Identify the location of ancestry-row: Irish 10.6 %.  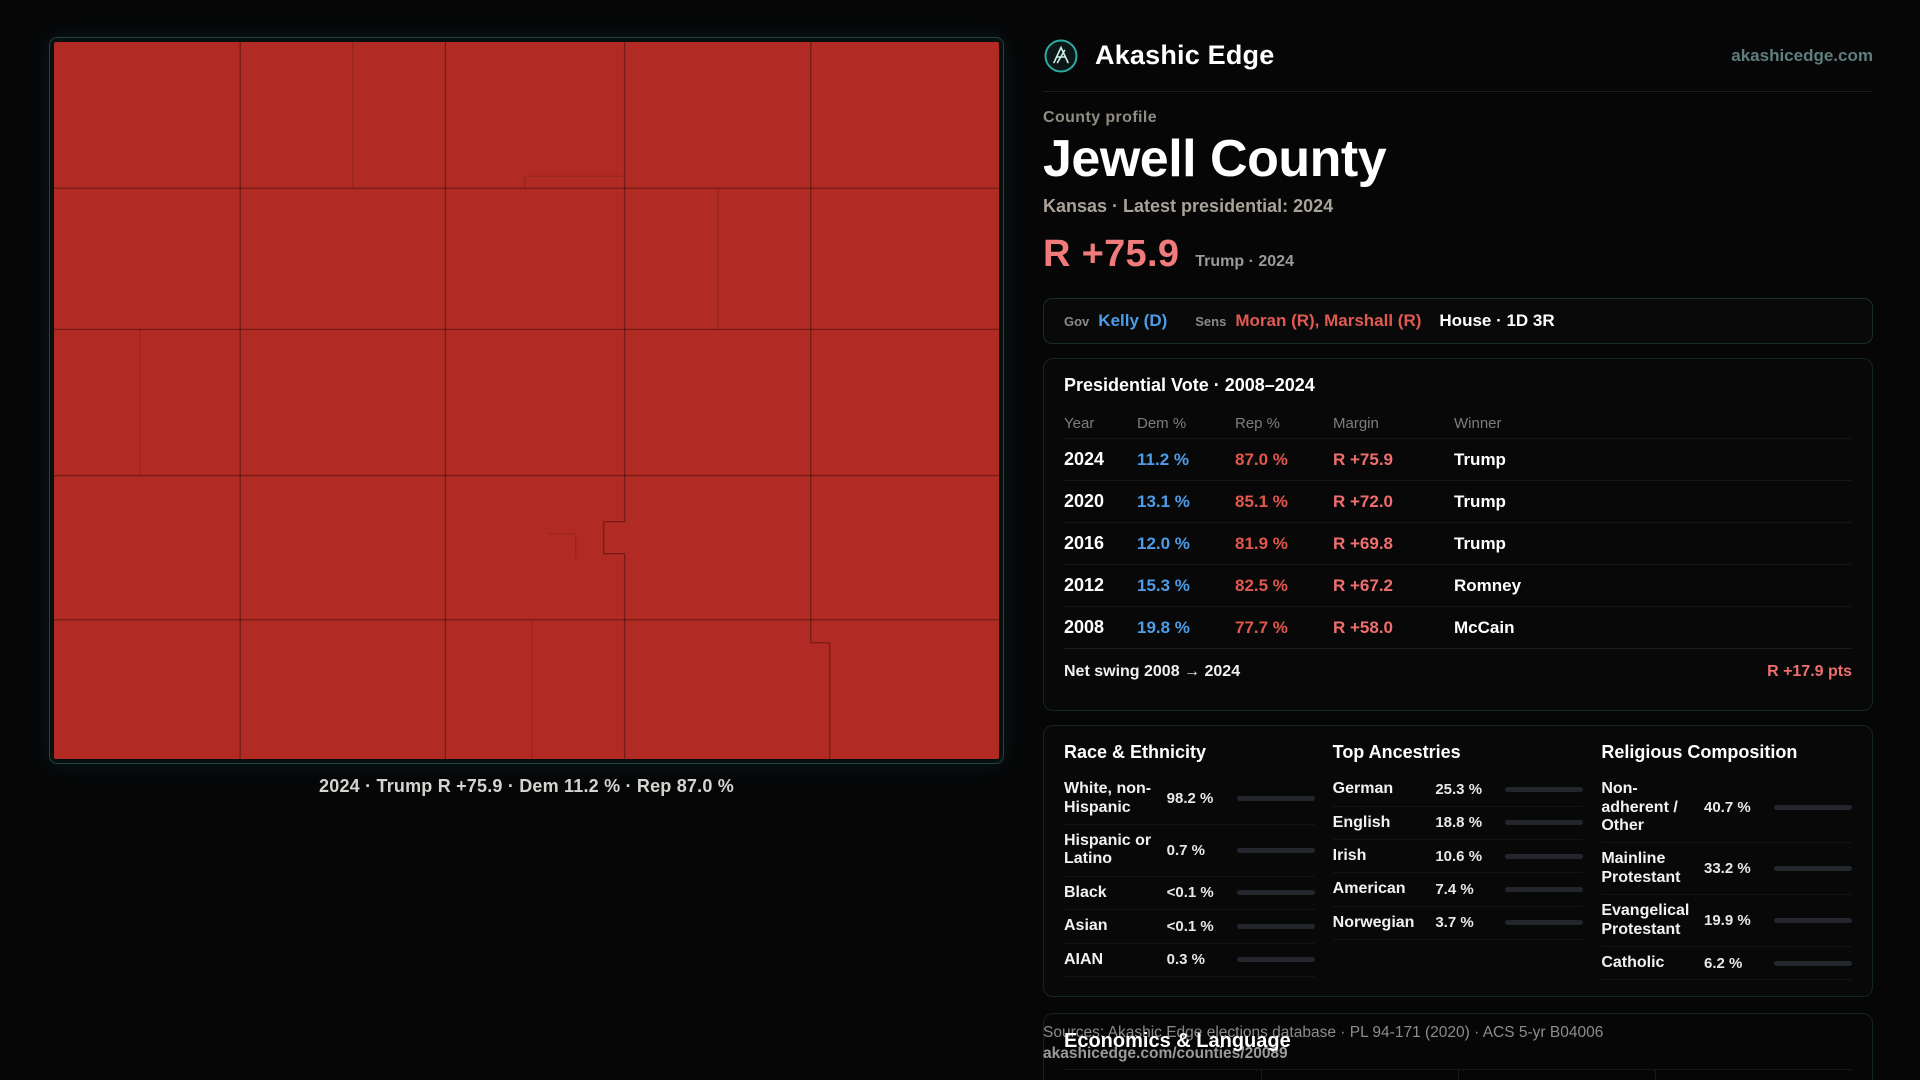
(1458, 857).